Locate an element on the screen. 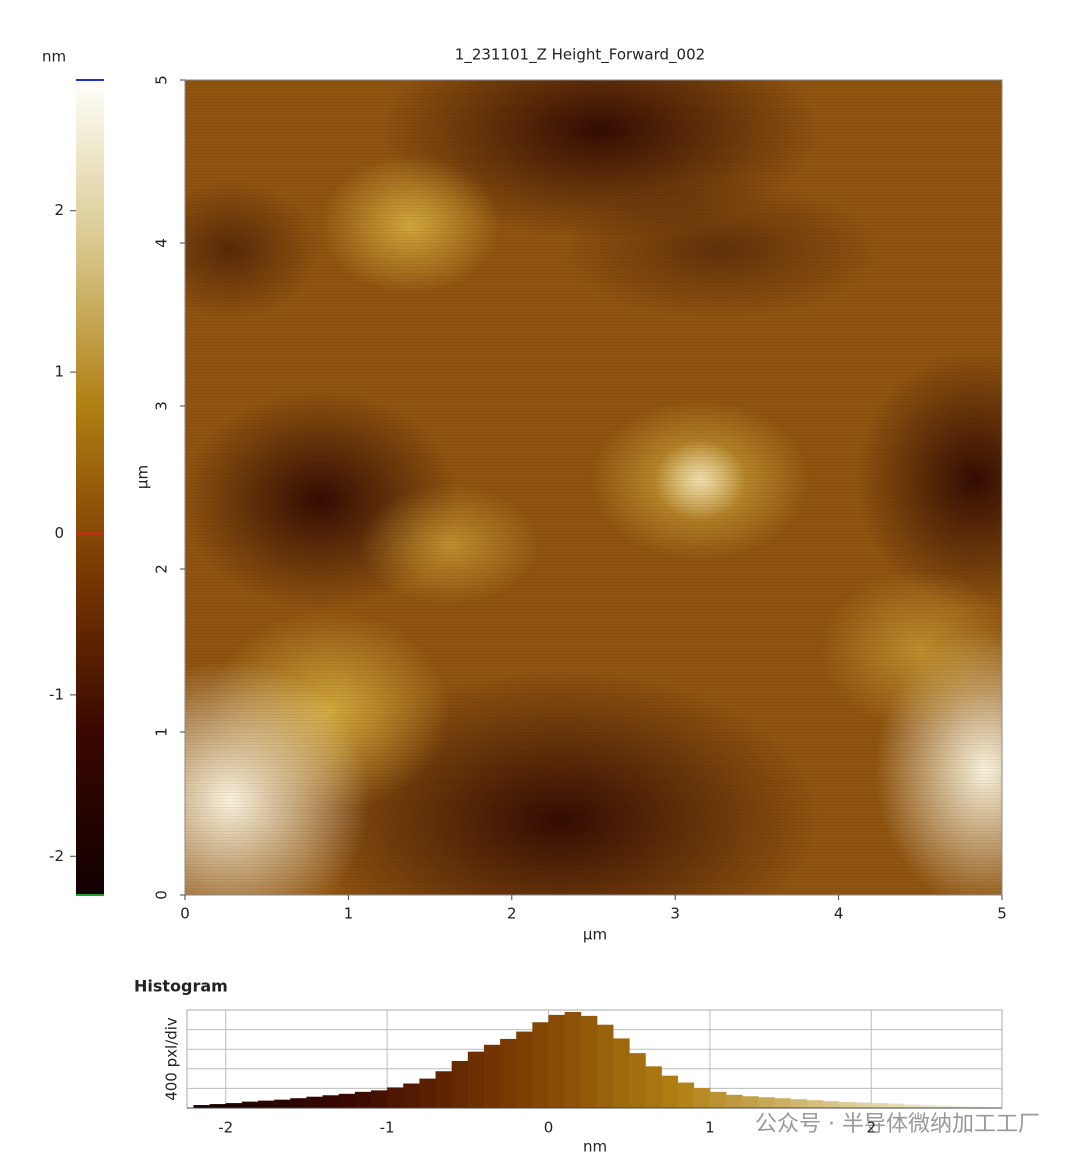 The width and height of the screenshot is (1075, 1167). x-tick-label: -2 is located at coordinates (225, 1128).